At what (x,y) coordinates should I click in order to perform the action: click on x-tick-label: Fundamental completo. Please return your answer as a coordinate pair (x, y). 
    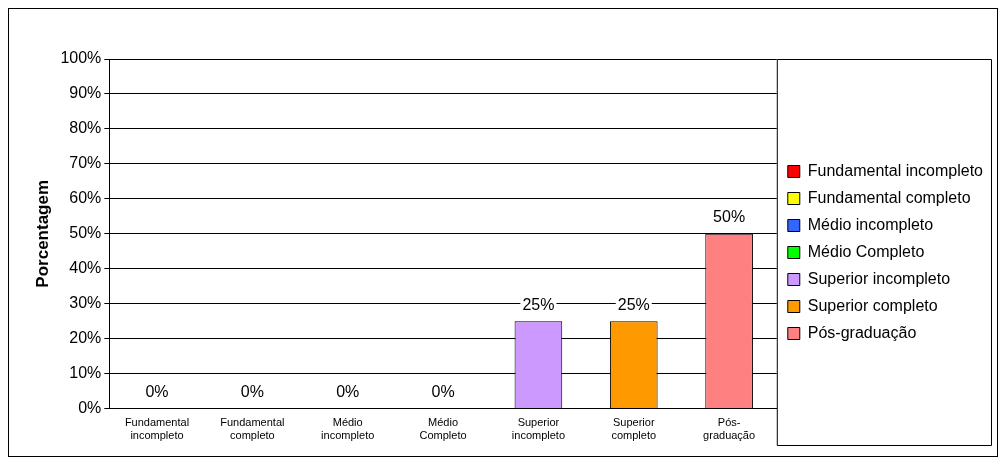
    Looking at the image, I should click on (252, 429).